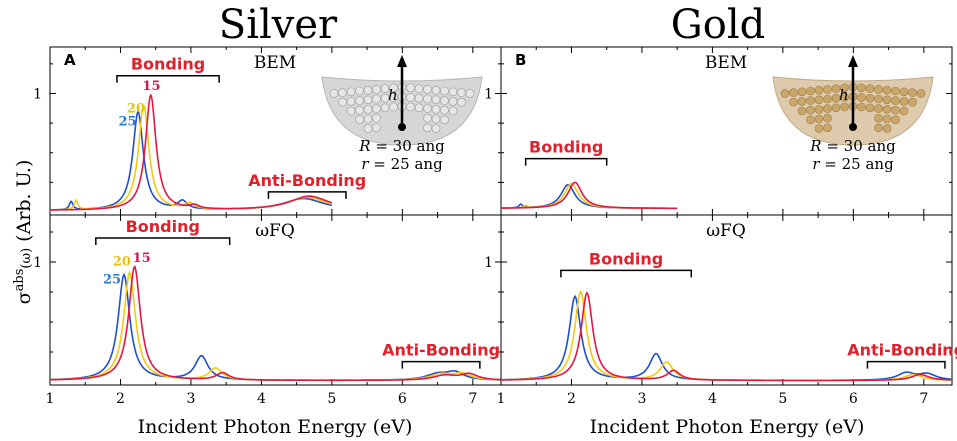 This screenshot has height=441, width=957. Describe the element at coordinates (712, 399) in the screenshot. I see `x-tick-label: 4` at that location.